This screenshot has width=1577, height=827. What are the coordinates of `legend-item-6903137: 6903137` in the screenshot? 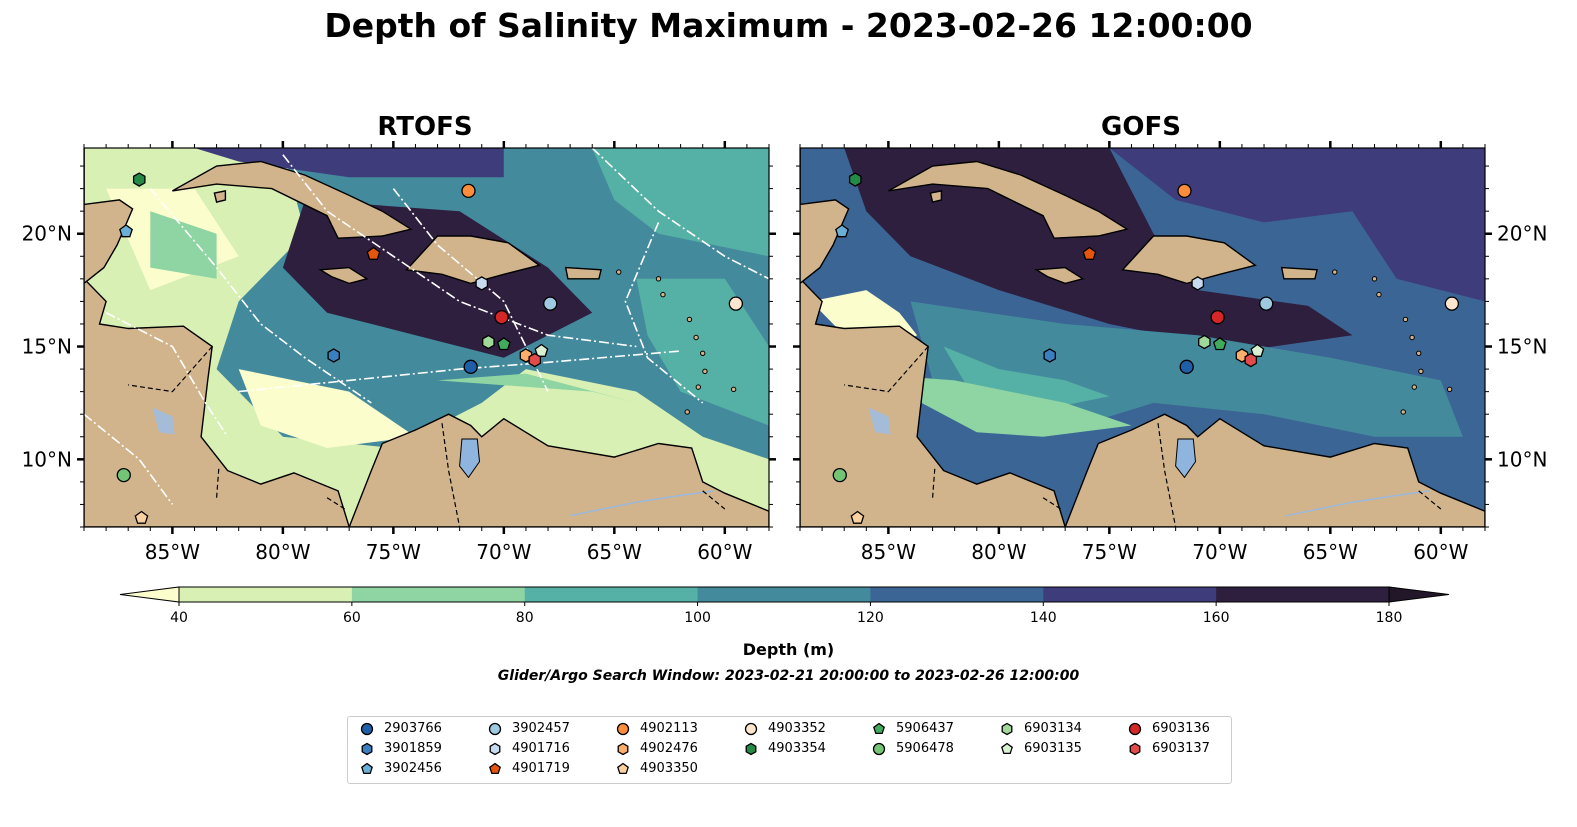 It's located at (1169, 749).